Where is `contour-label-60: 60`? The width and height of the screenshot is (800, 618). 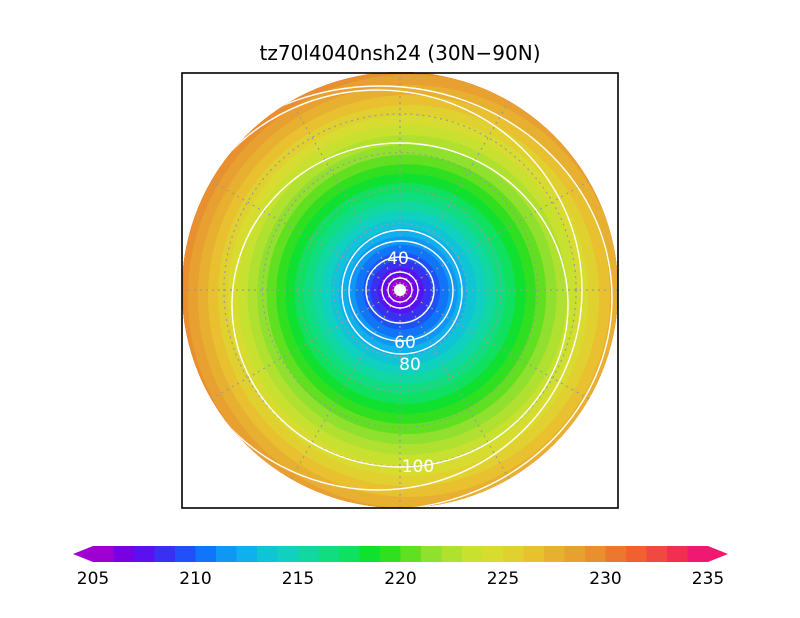
contour-label-60: 60 is located at coordinates (405, 343).